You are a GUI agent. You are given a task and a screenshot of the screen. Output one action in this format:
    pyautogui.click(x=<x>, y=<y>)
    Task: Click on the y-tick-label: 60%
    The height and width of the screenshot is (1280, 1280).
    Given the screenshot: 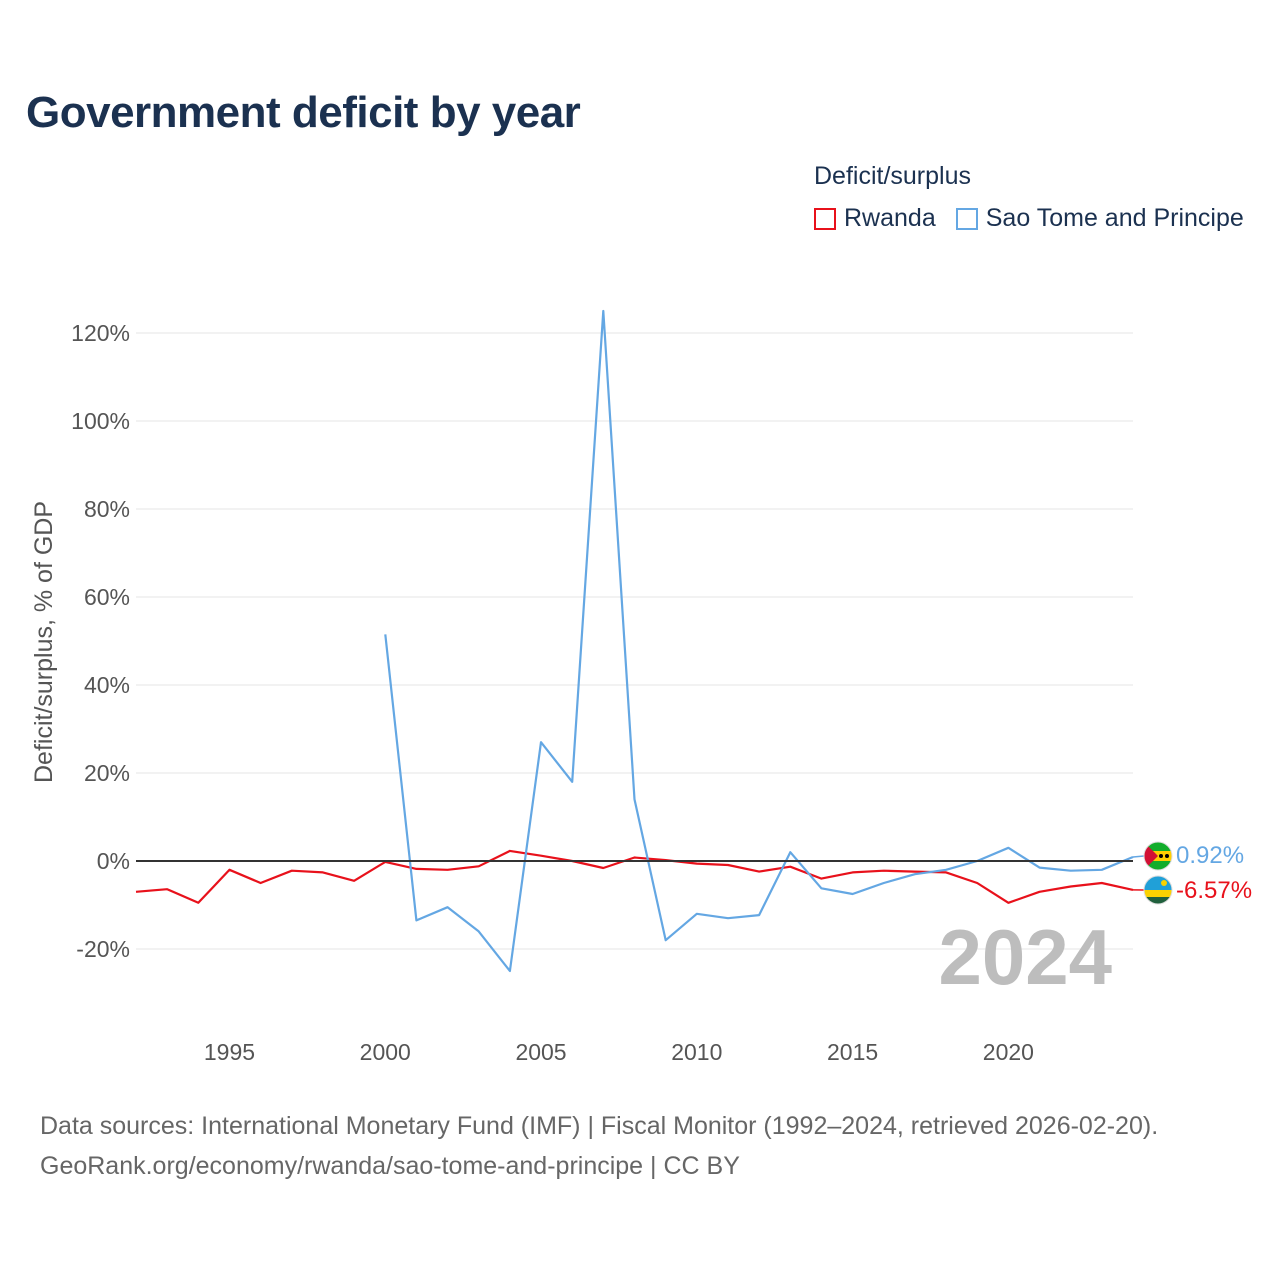 What is the action you would take?
    pyautogui.click(x=107, y=597)
    